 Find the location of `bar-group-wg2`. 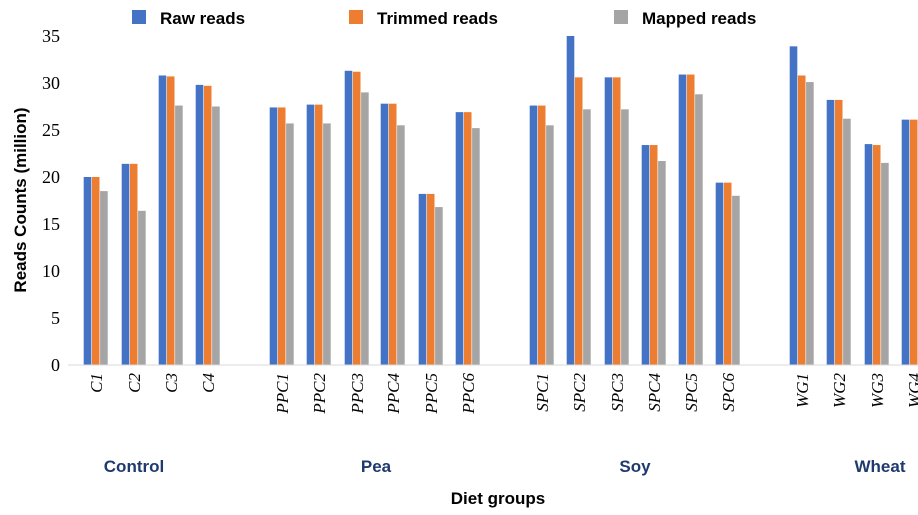

bar-group-wg2 is located at coordinates (838, 232).